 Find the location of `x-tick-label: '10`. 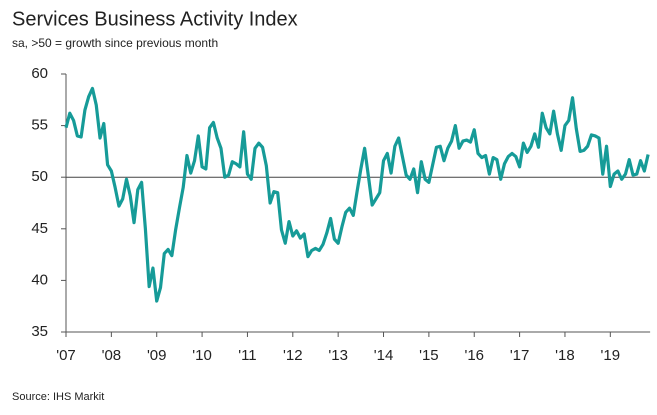

x-tick-label: '10 is located at coordinates (202, 355).